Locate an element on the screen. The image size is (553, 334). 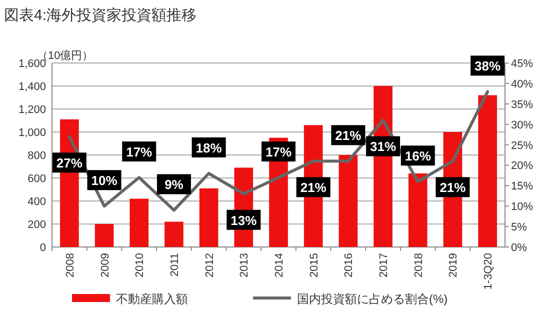
y-tick-label: 600 is located at coordinates (37, 179).